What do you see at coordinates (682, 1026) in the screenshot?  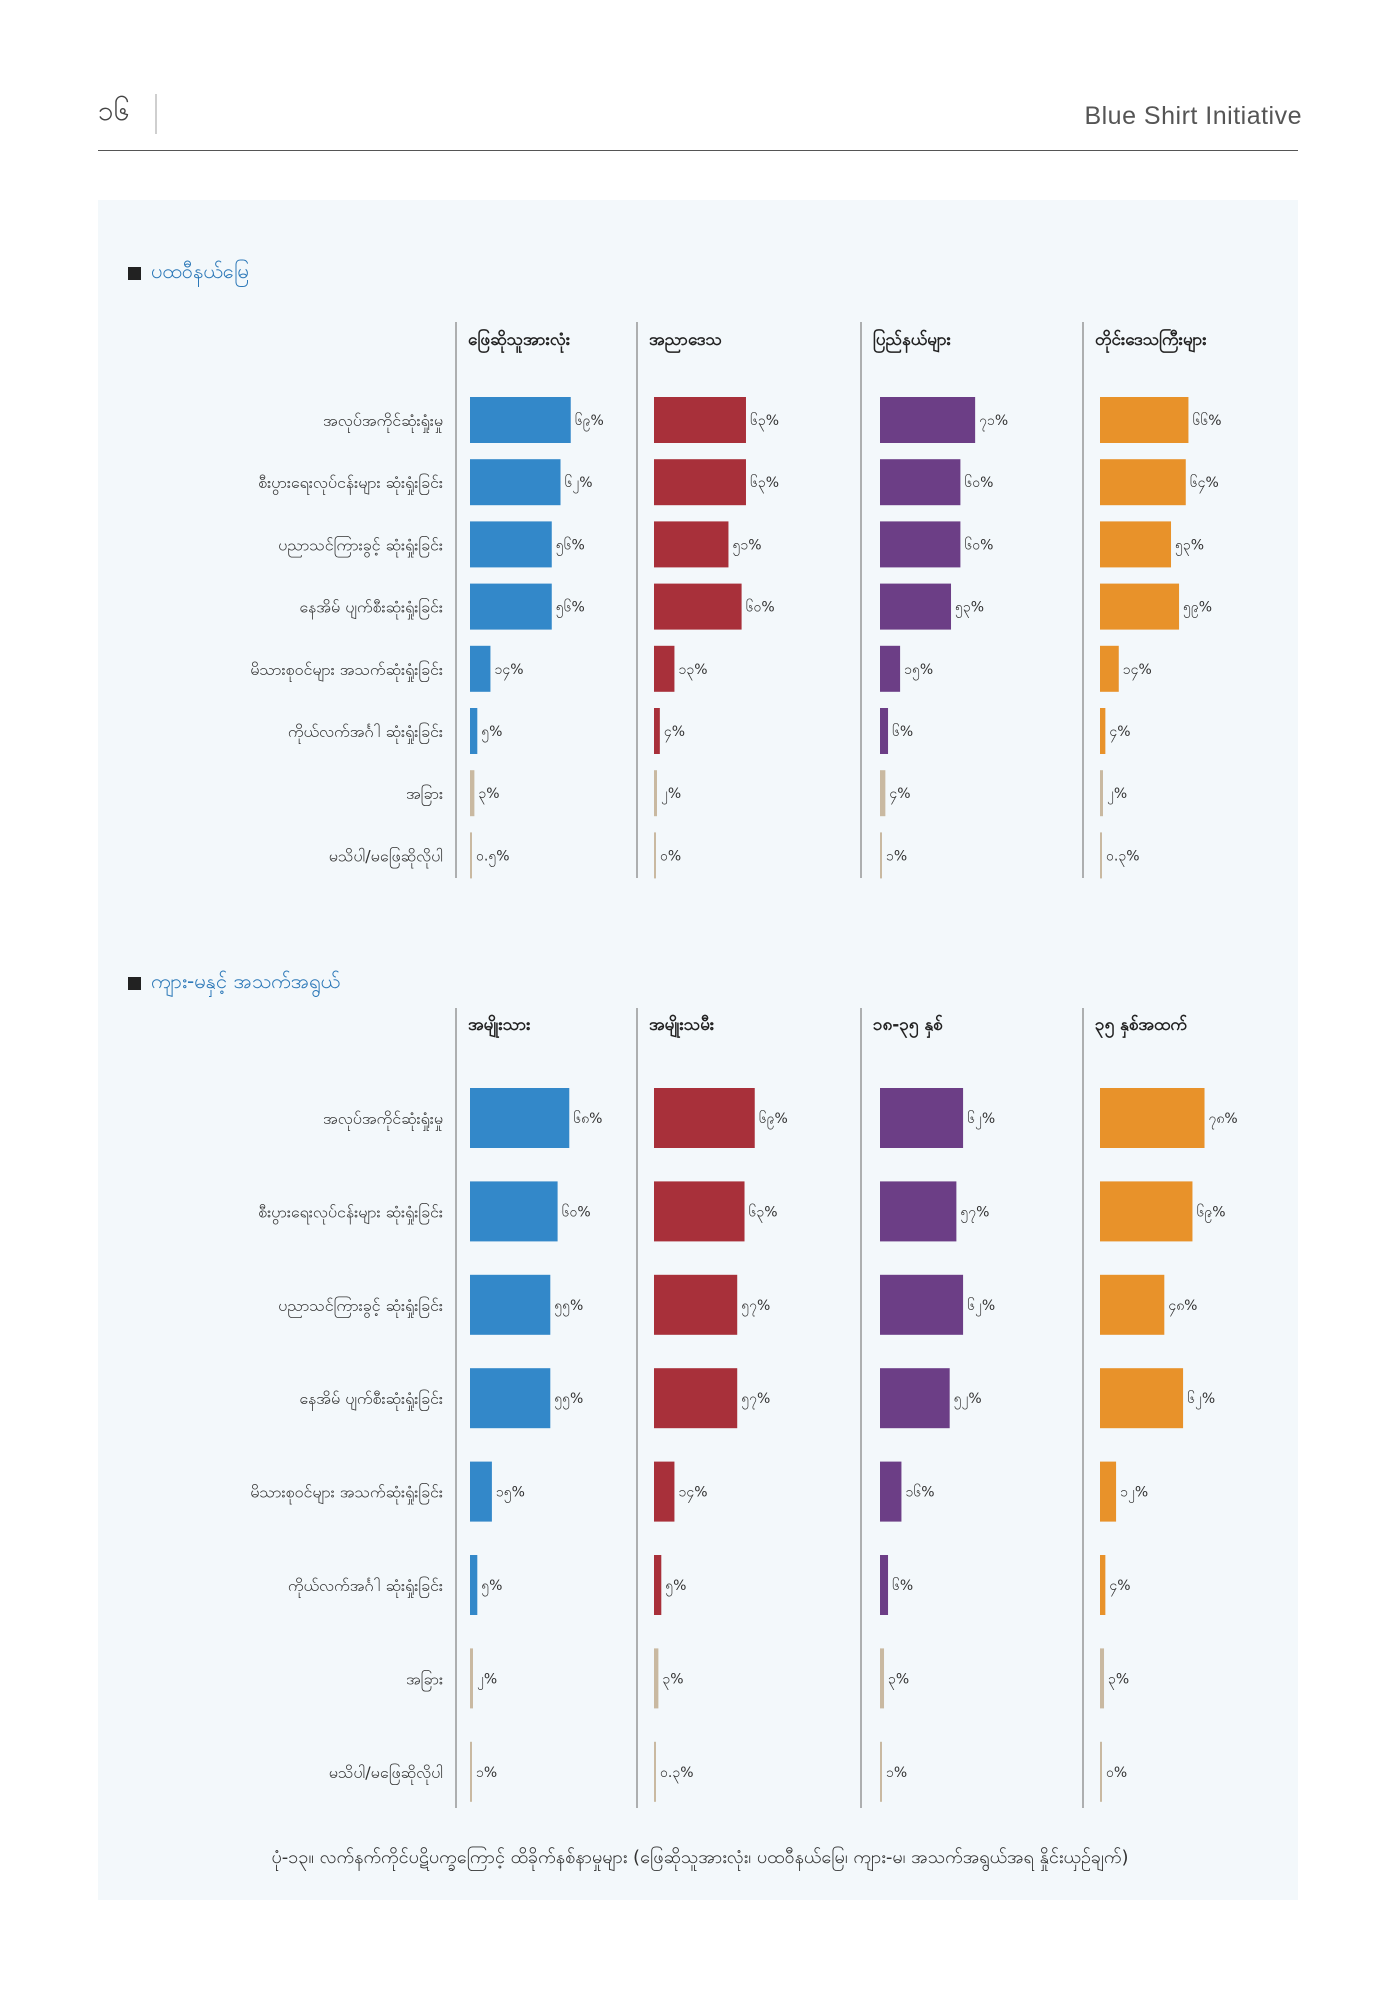 I see `series-header: အမျိုးသမီး` at bounding box center [682, 1026].